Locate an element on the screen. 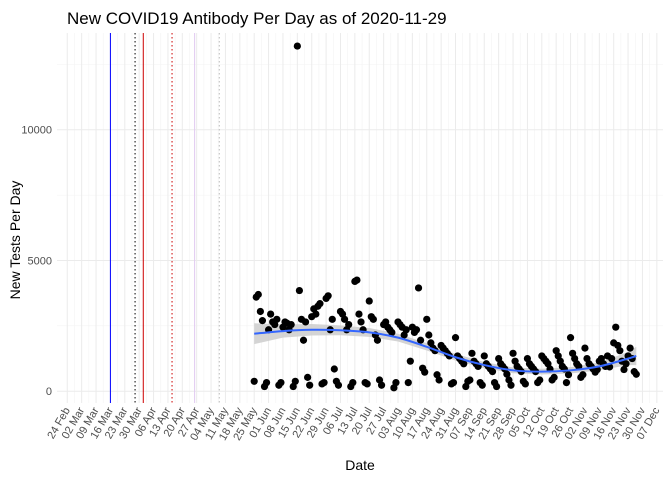  trend-line is located at coordinates (445, 350).